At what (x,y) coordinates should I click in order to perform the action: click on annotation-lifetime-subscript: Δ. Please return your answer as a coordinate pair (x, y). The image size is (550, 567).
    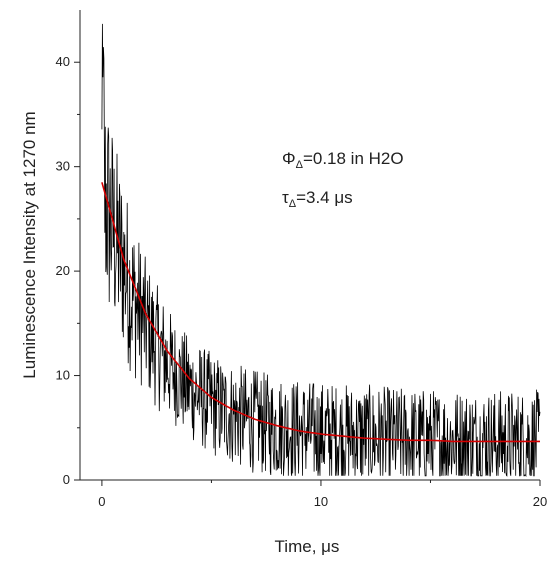
    Looking at the image, I should click on (293, 204).